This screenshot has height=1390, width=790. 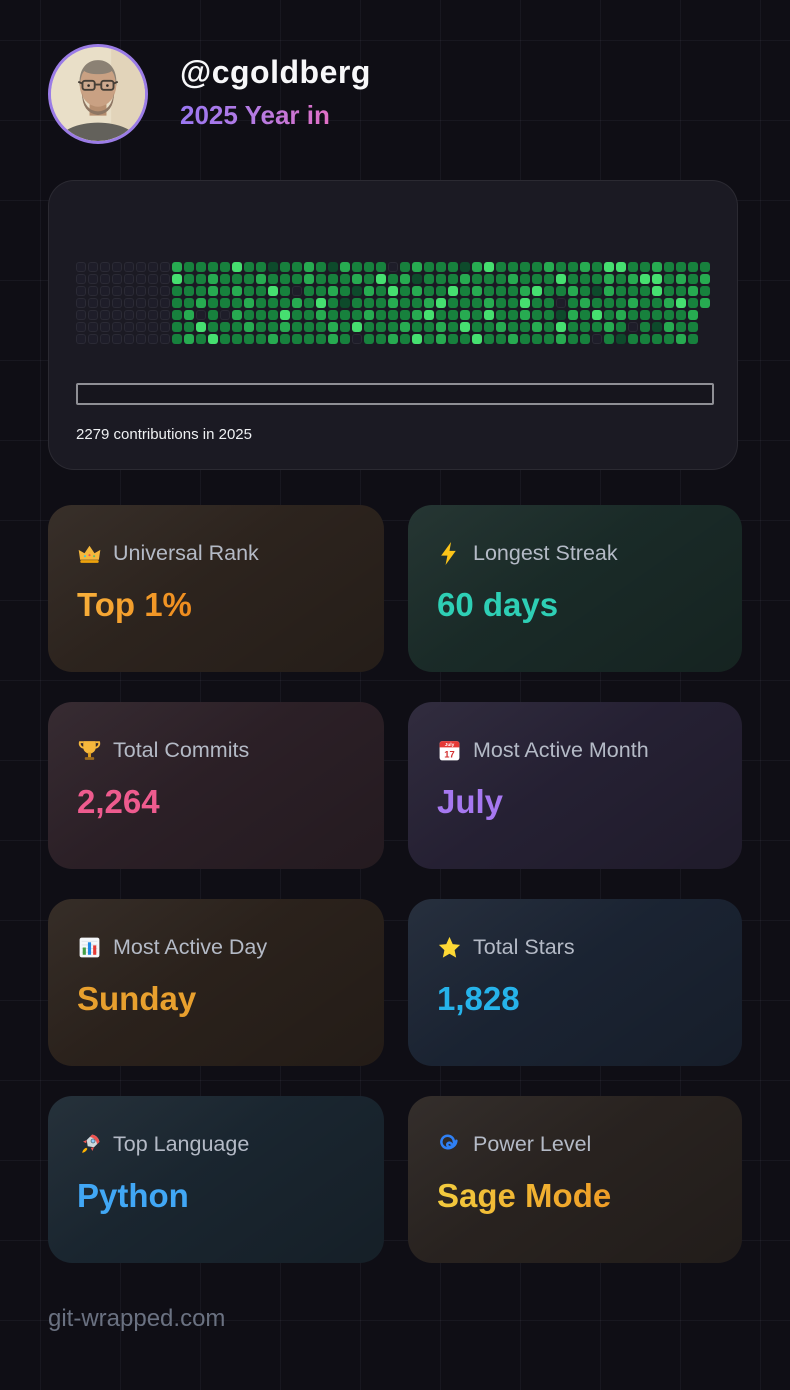 What do you see at coordinates (137, 1318) in the screenshot?
I see `site-footer: git-wrapped.com` at bounding box center [137, 1318].